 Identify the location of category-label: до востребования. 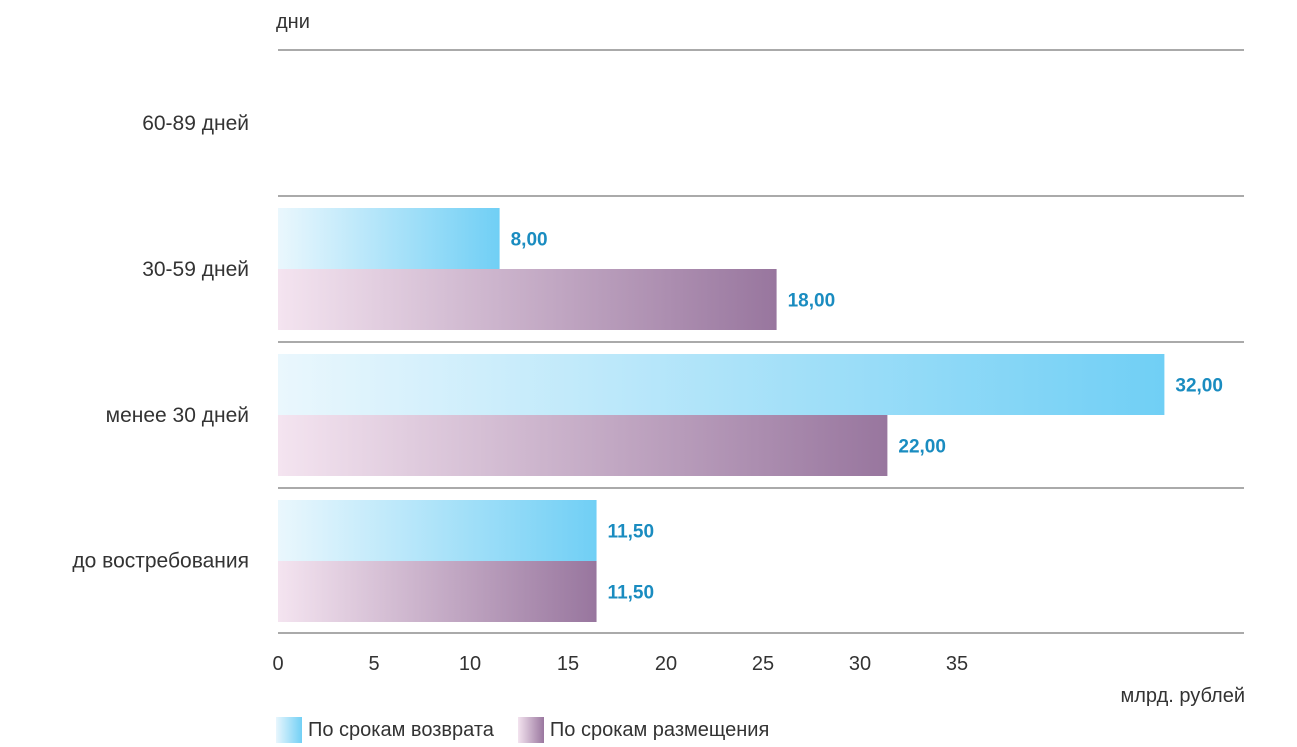
(160, 561).